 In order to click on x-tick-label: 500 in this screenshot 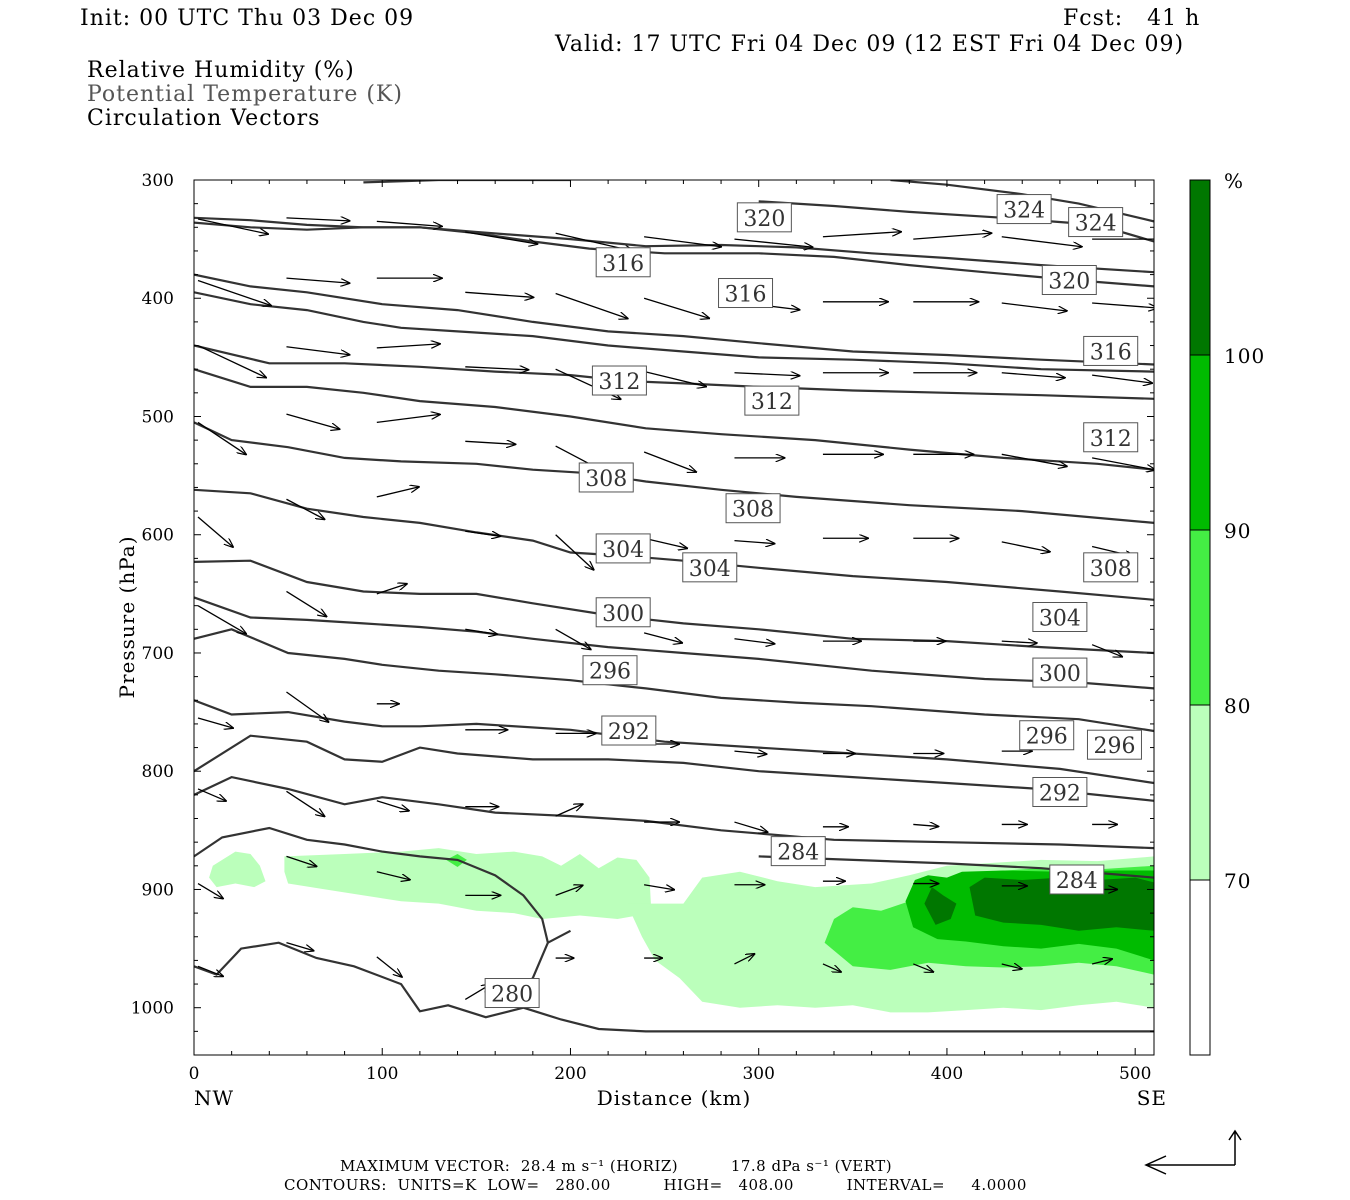, I will do `click(1135, 1074)`.